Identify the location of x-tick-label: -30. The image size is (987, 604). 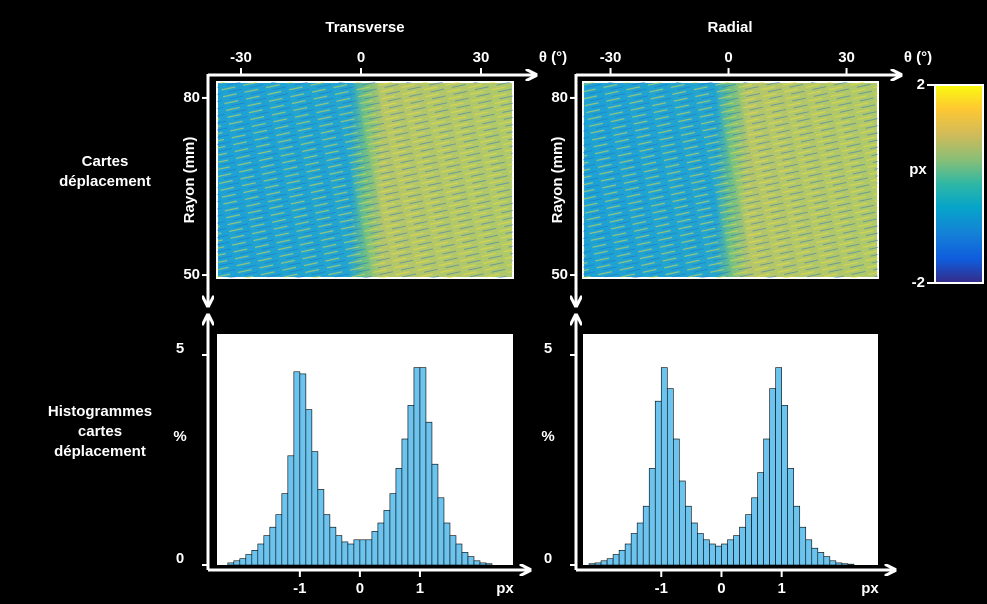
(241, 57).